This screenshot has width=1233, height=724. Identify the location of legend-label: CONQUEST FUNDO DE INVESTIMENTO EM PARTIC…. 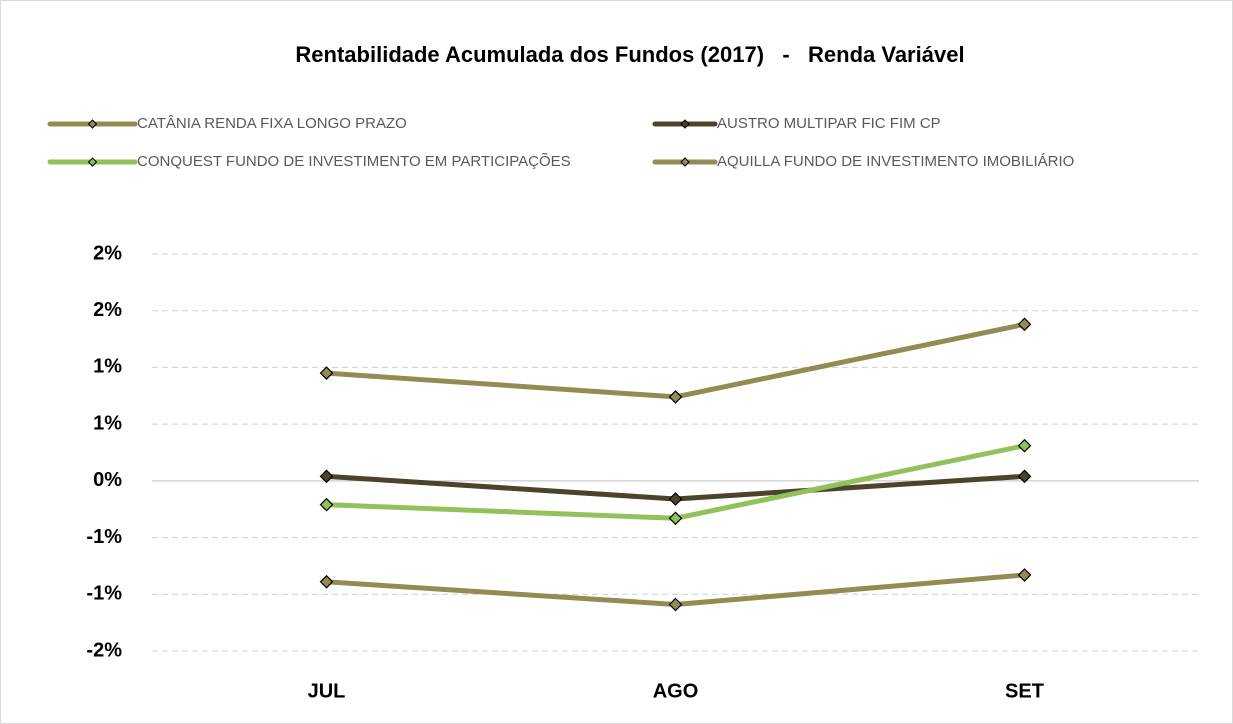
(354, 161).